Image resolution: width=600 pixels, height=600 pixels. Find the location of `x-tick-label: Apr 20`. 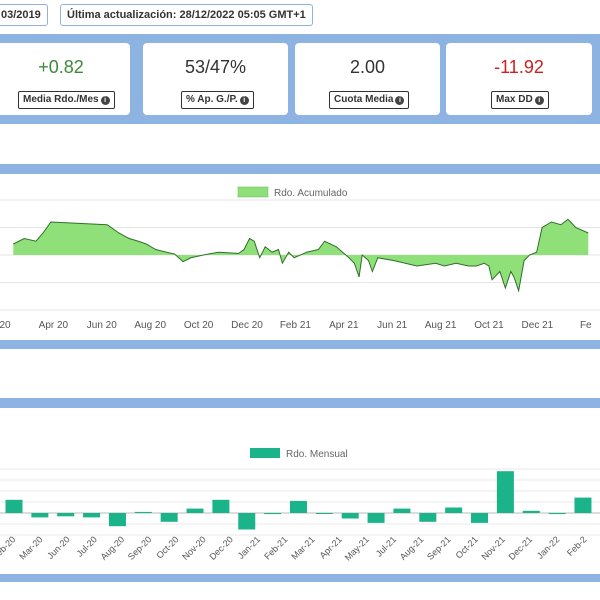

x-tick-label: Apr 20 is located at coordinates (54, 325).